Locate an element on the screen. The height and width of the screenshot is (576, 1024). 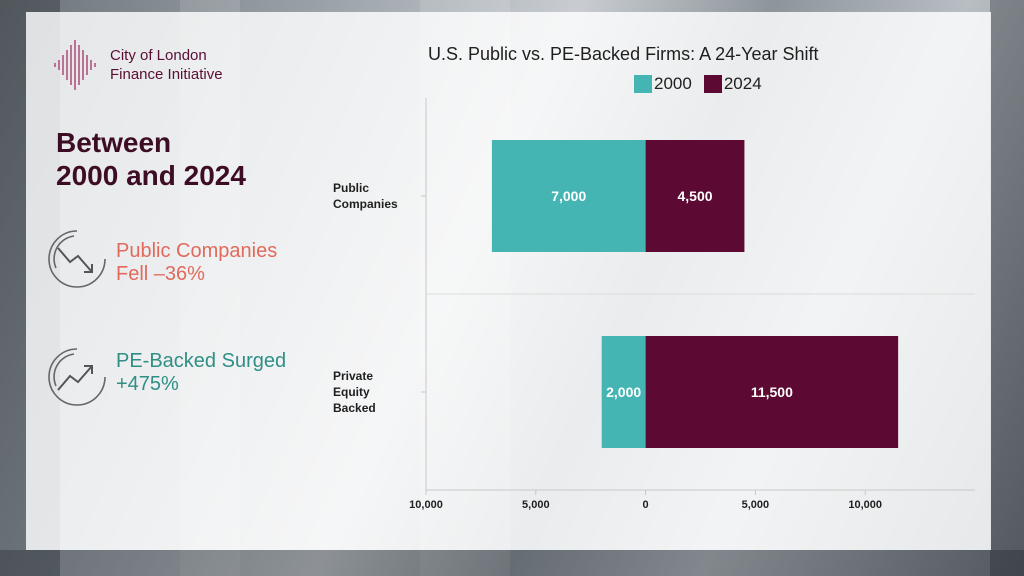
brand-name: City of London Finance Initiative is located at coordinates (166, 65).